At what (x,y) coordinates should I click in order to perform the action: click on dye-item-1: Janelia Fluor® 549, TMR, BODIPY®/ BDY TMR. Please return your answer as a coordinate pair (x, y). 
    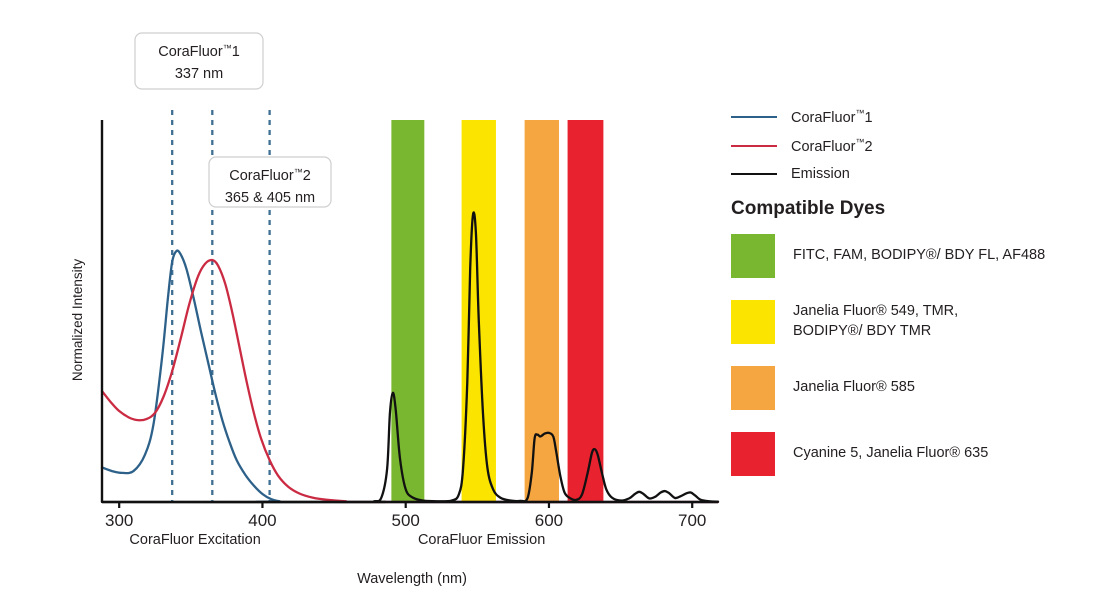
    Looking at the image, I should click on (916, 322).